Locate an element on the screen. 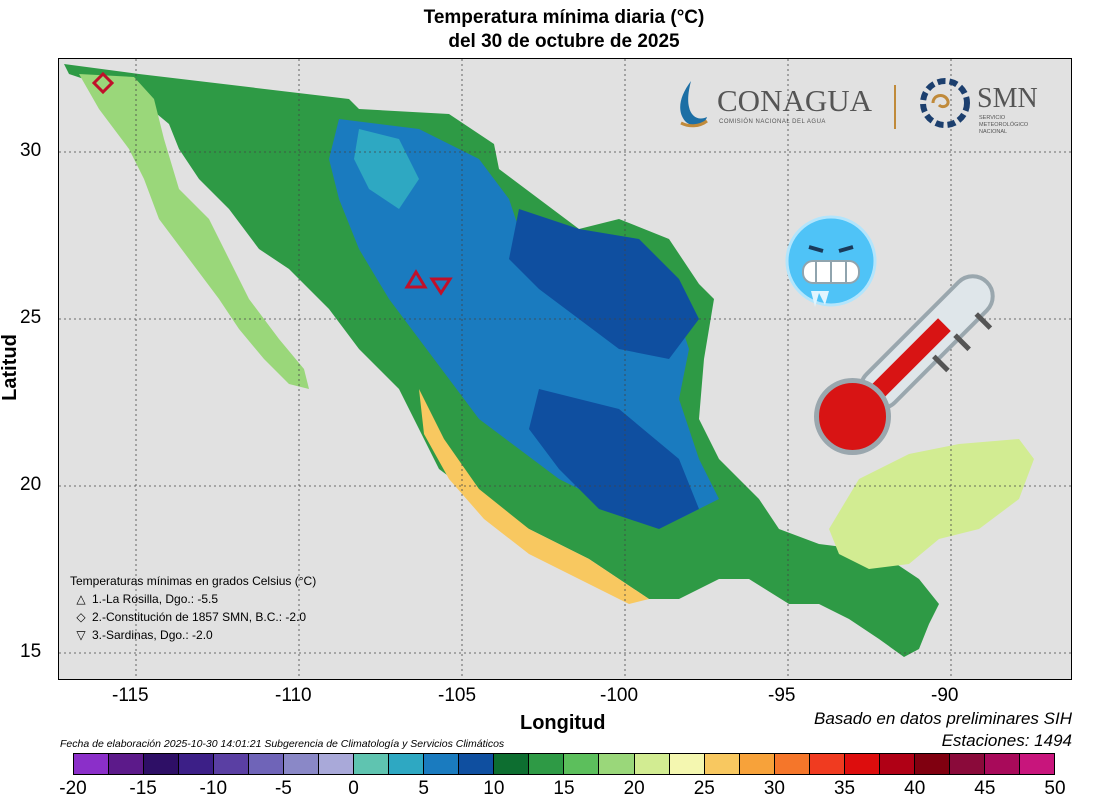  colorbar-label: 0 is located at coordinates (353, 788).